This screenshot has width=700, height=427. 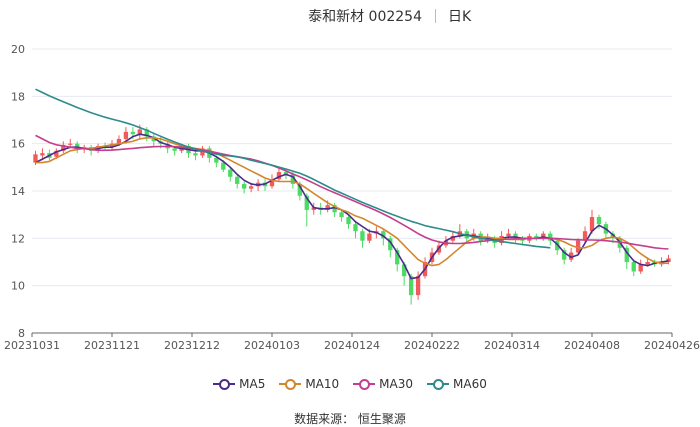 What do you see at coordinates (365, 17) in the screenshot?
I see `chart-title: 泰和新材 002254` at bounding box center [365, 17].